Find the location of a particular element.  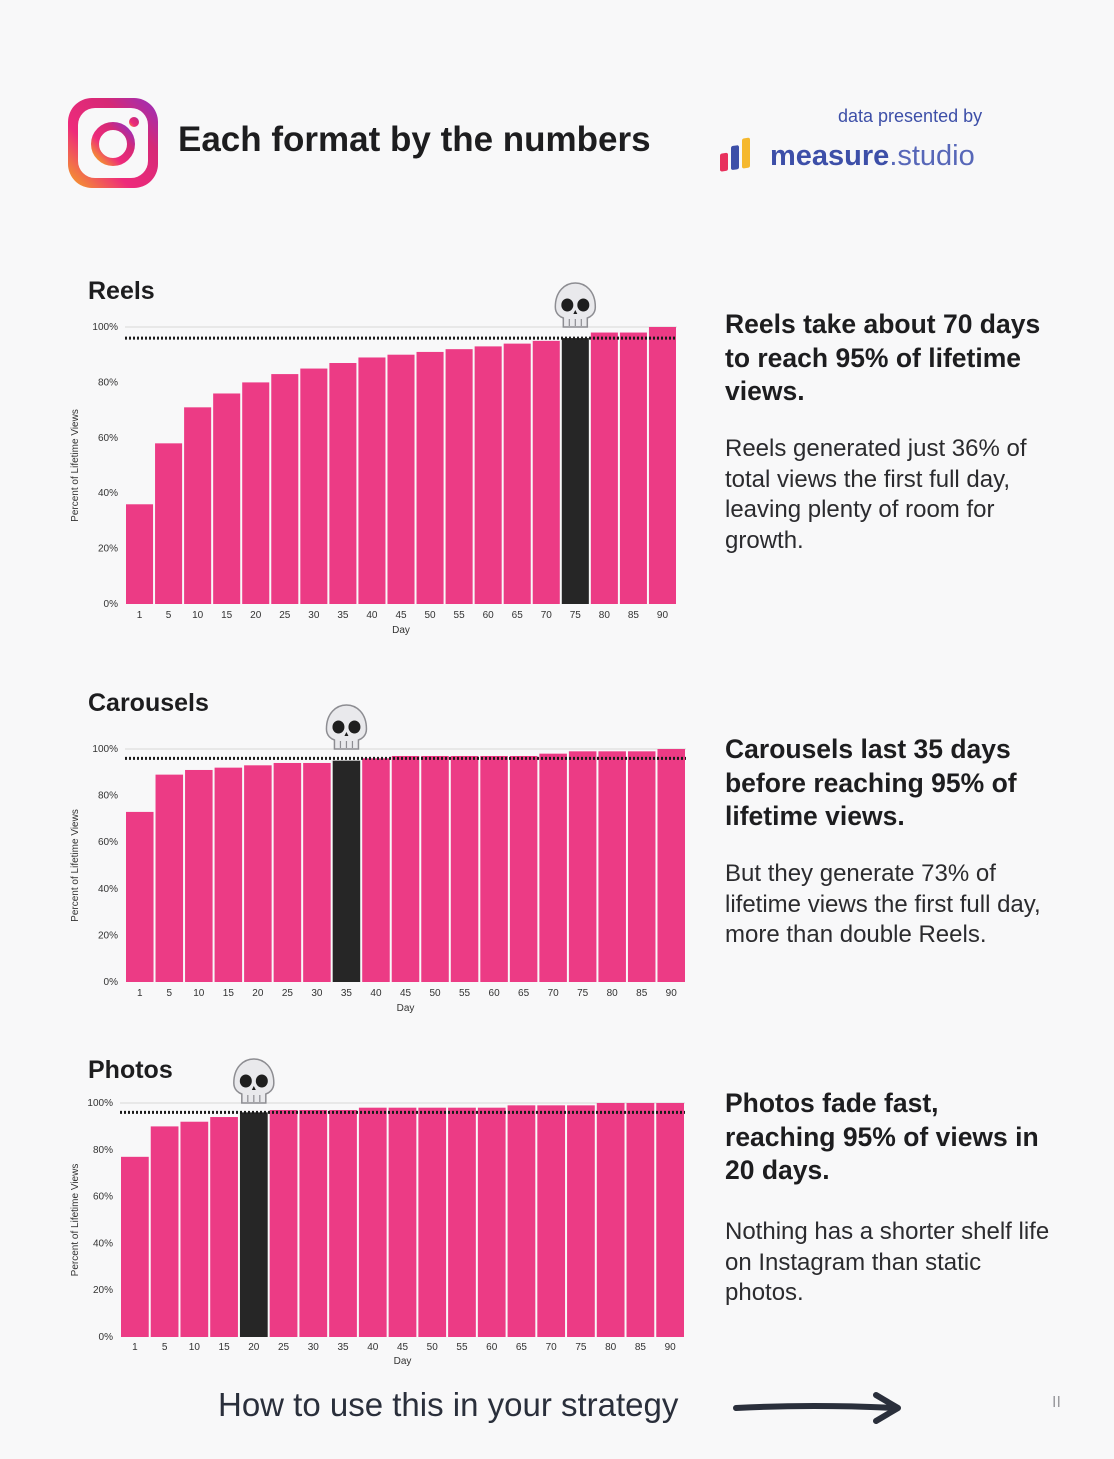

reels-y-axis-label: Percent of Lifetime Views is located at coordinates (75, 465).